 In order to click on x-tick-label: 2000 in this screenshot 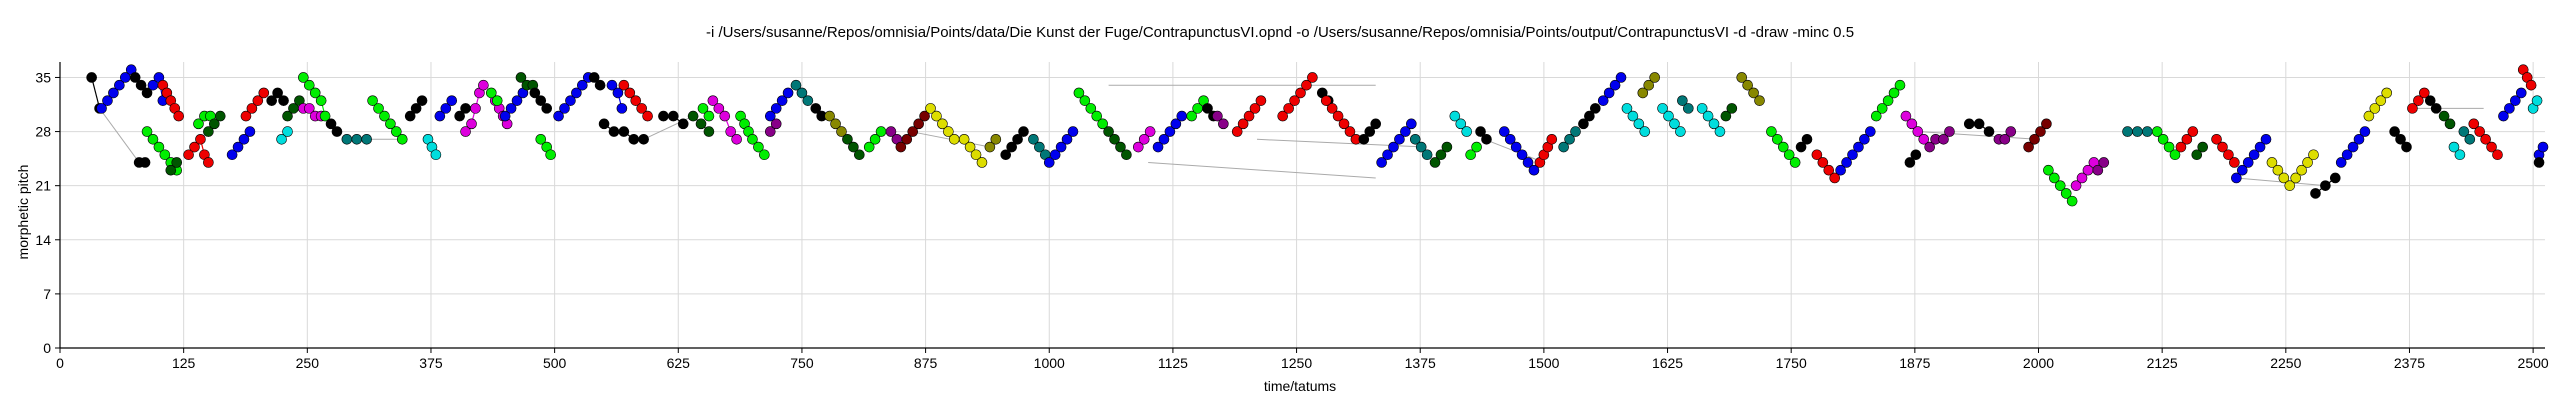, I will do `click(2038, 363)`.